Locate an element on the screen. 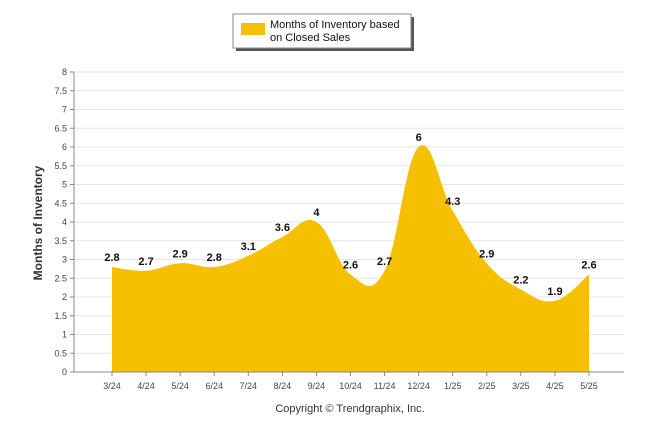 The image size is (646, 434). y-tick-label: 7.5 is located at coordinates (60, 91).